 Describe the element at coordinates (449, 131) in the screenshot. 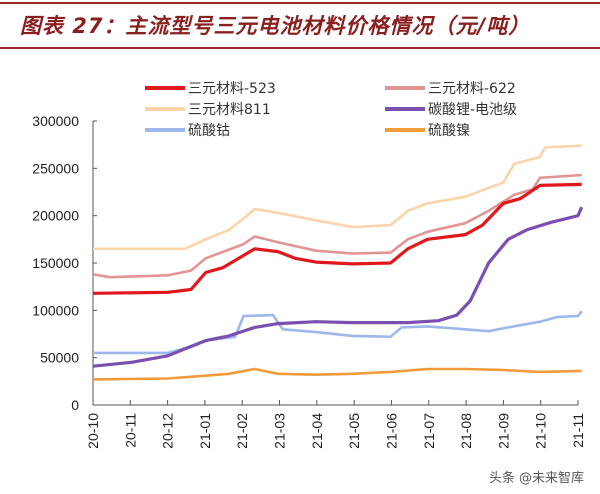

I see `legend-label: 硫酸镍` at that location.